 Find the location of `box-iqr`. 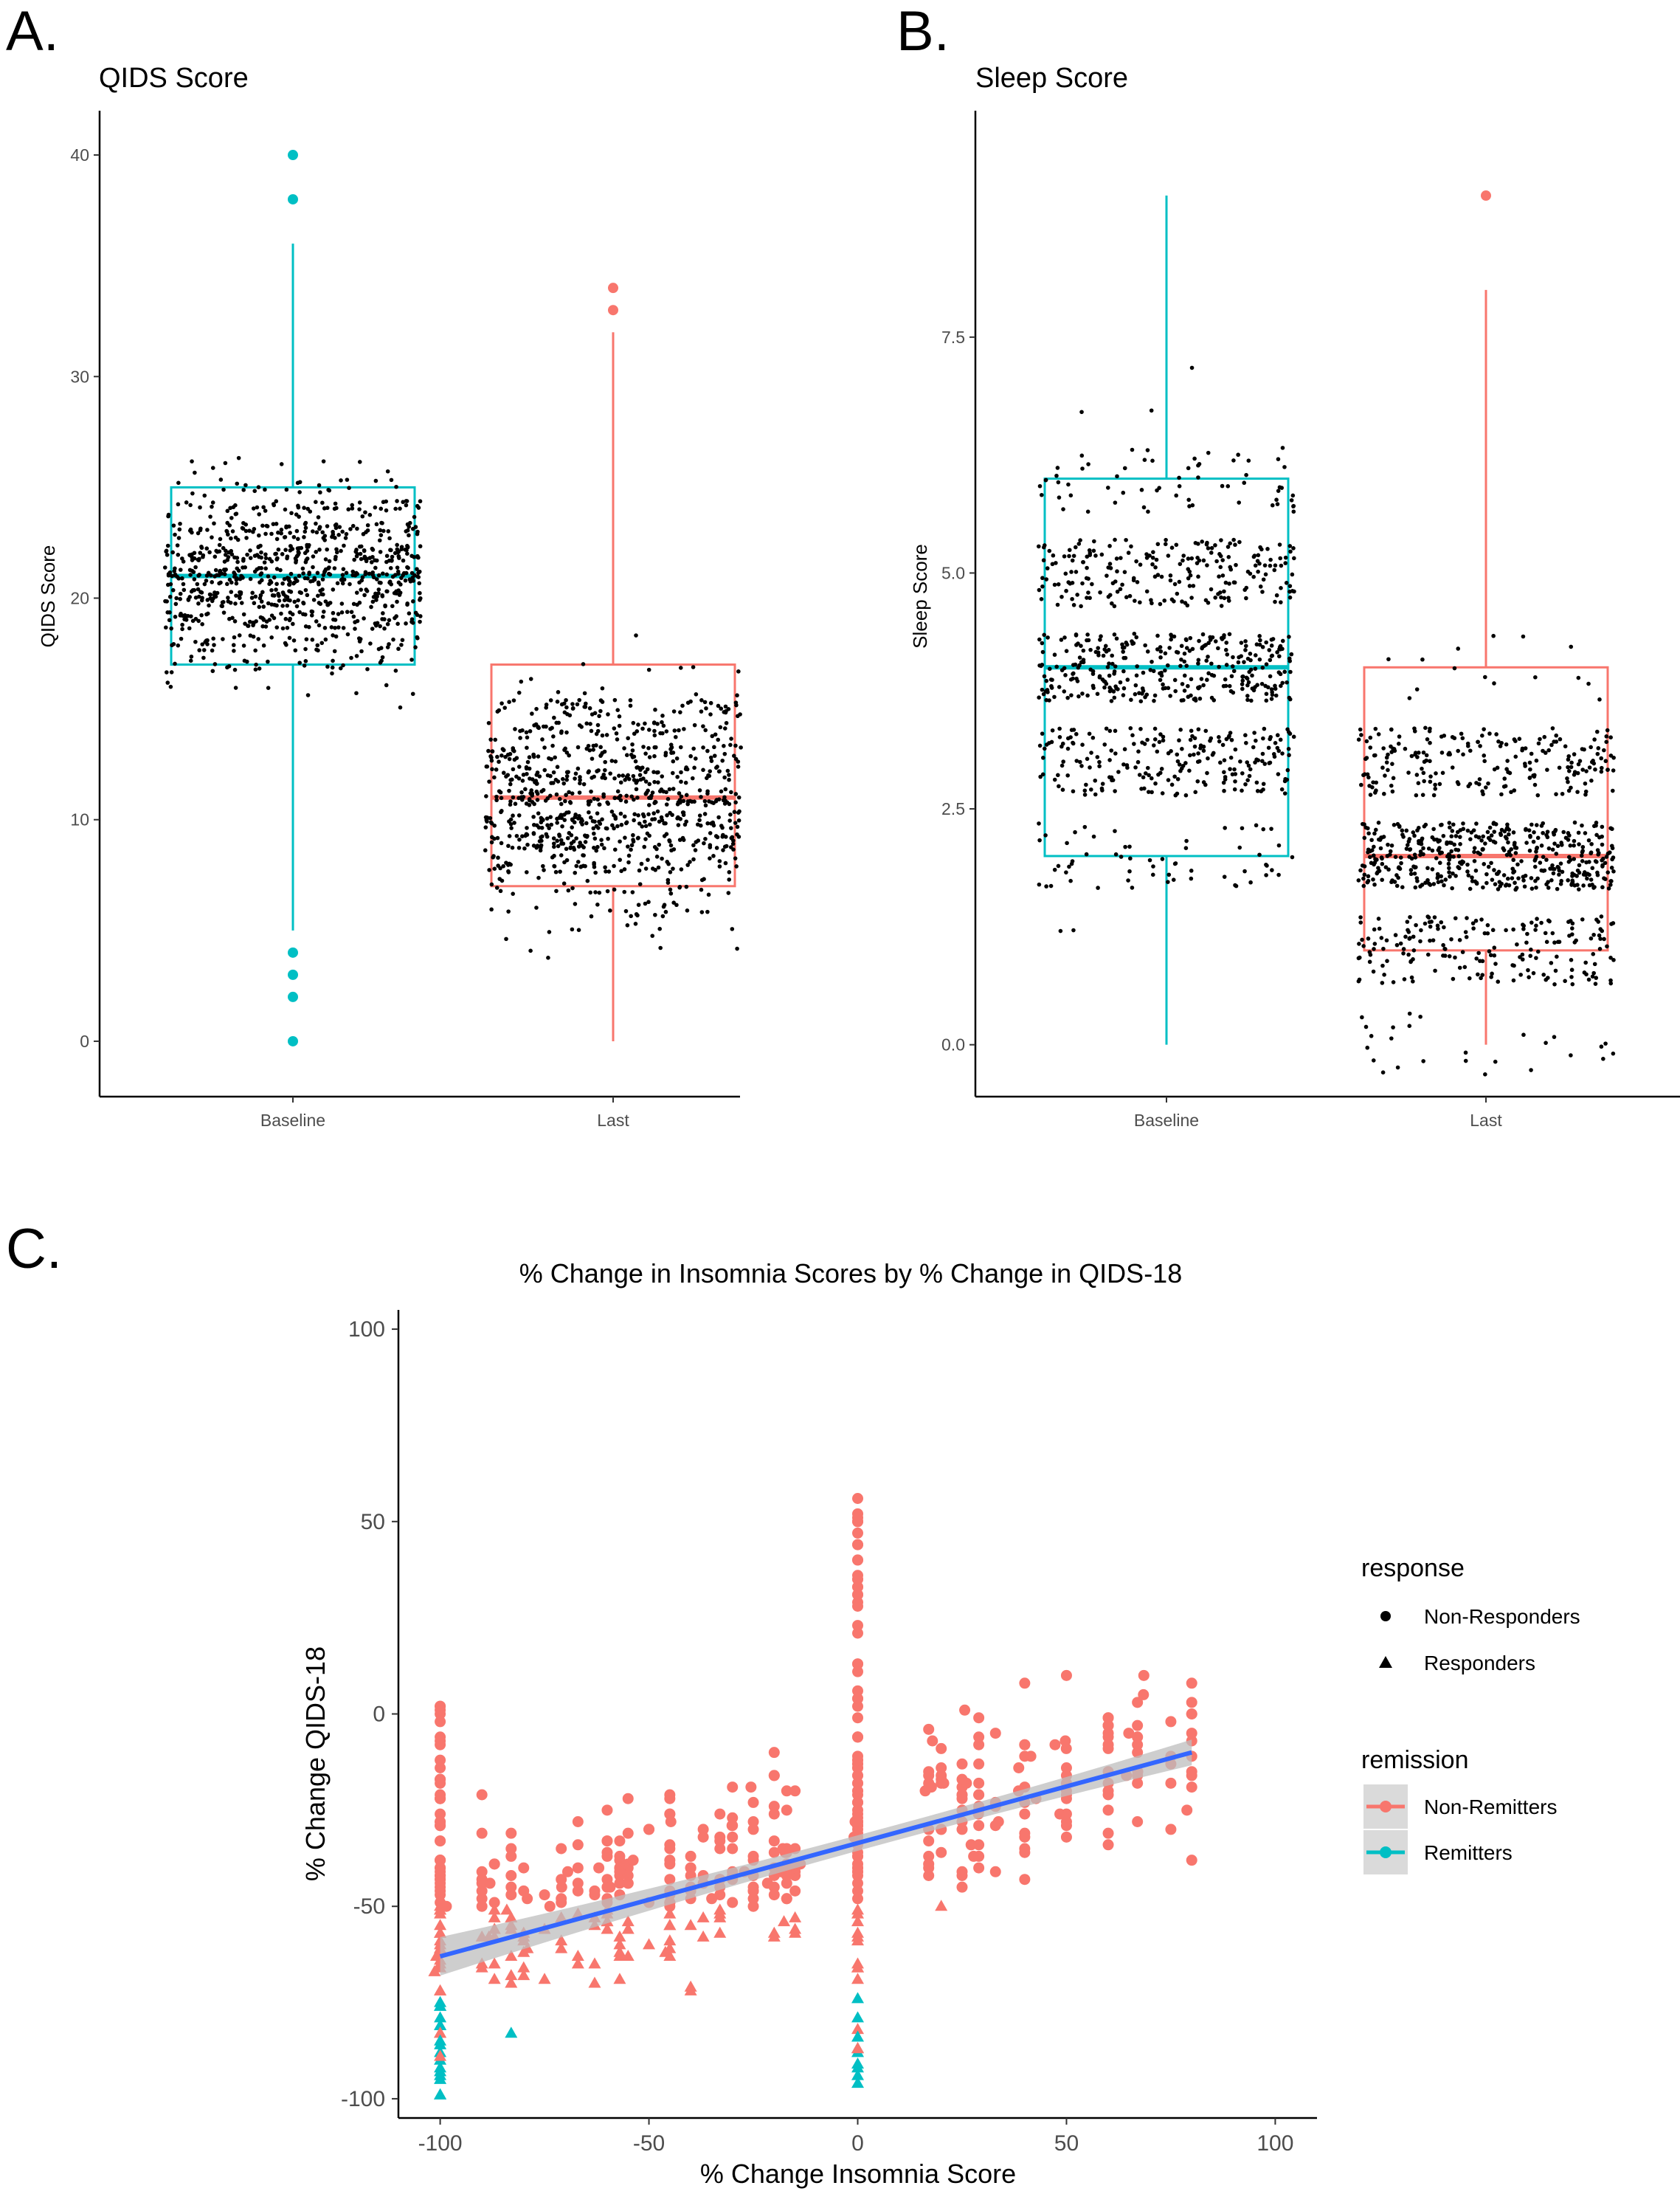

box-iqr is located at coordinates (613, 775).